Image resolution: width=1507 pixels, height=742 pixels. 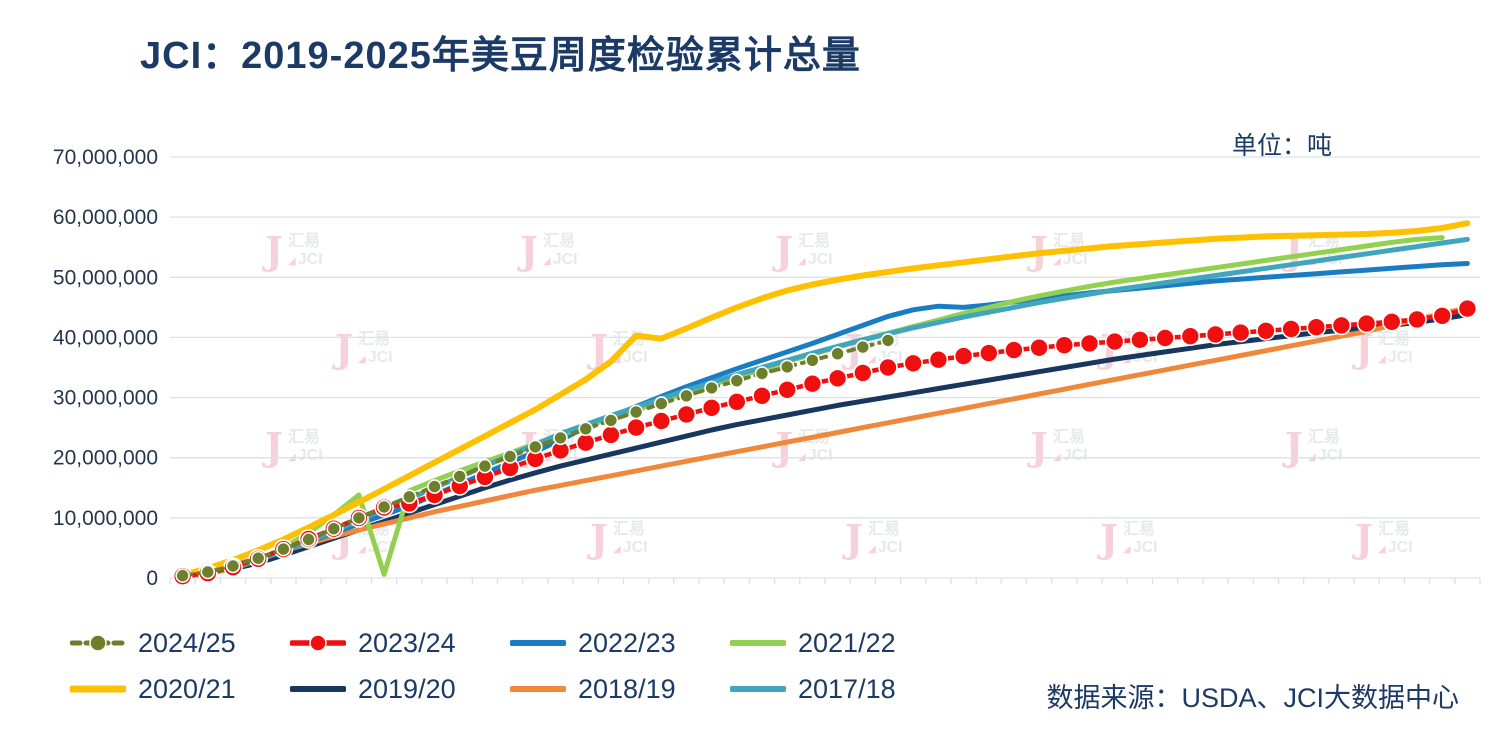 I want to click on legend-label: 2020/21, so click(x=187, y=688).